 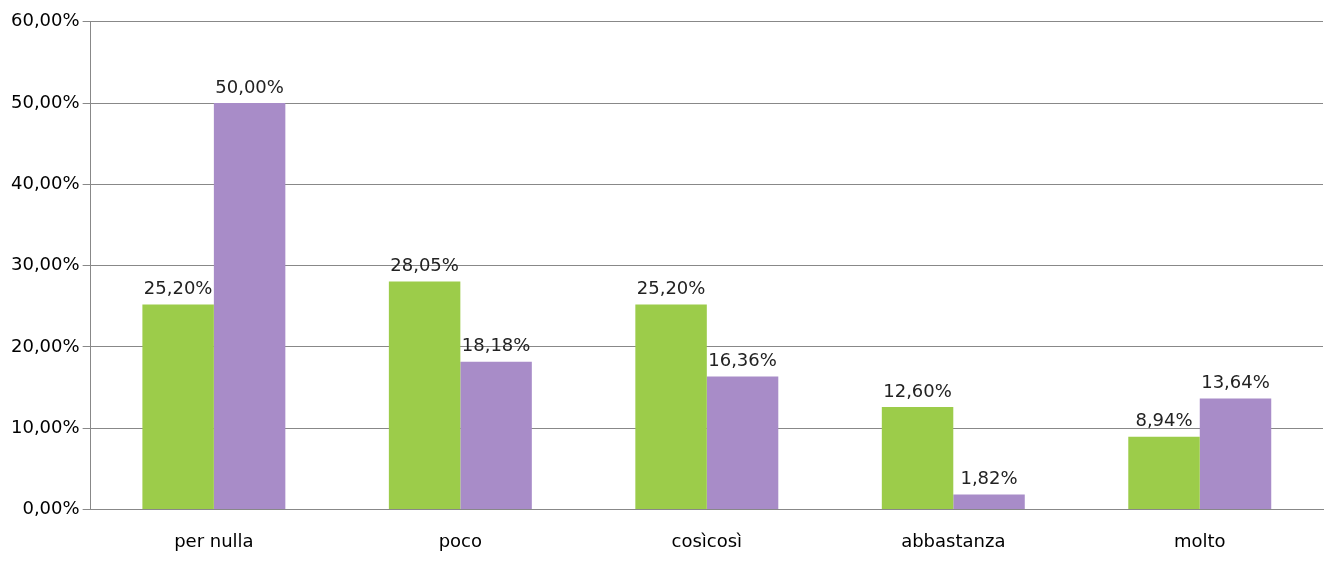 What do you see at coordinates (953, 540) in the screenshot?
I see `x-tick-label: abbastanza` at bounding box center [953, 540].